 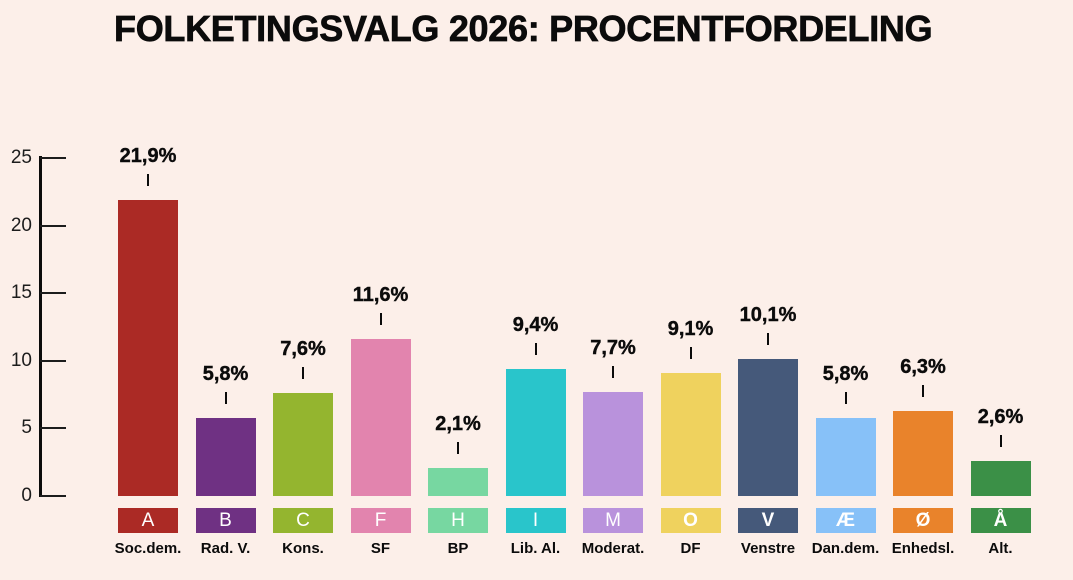 I want to click on party-name-label: Dan.dem., so click(x=845, y=548).